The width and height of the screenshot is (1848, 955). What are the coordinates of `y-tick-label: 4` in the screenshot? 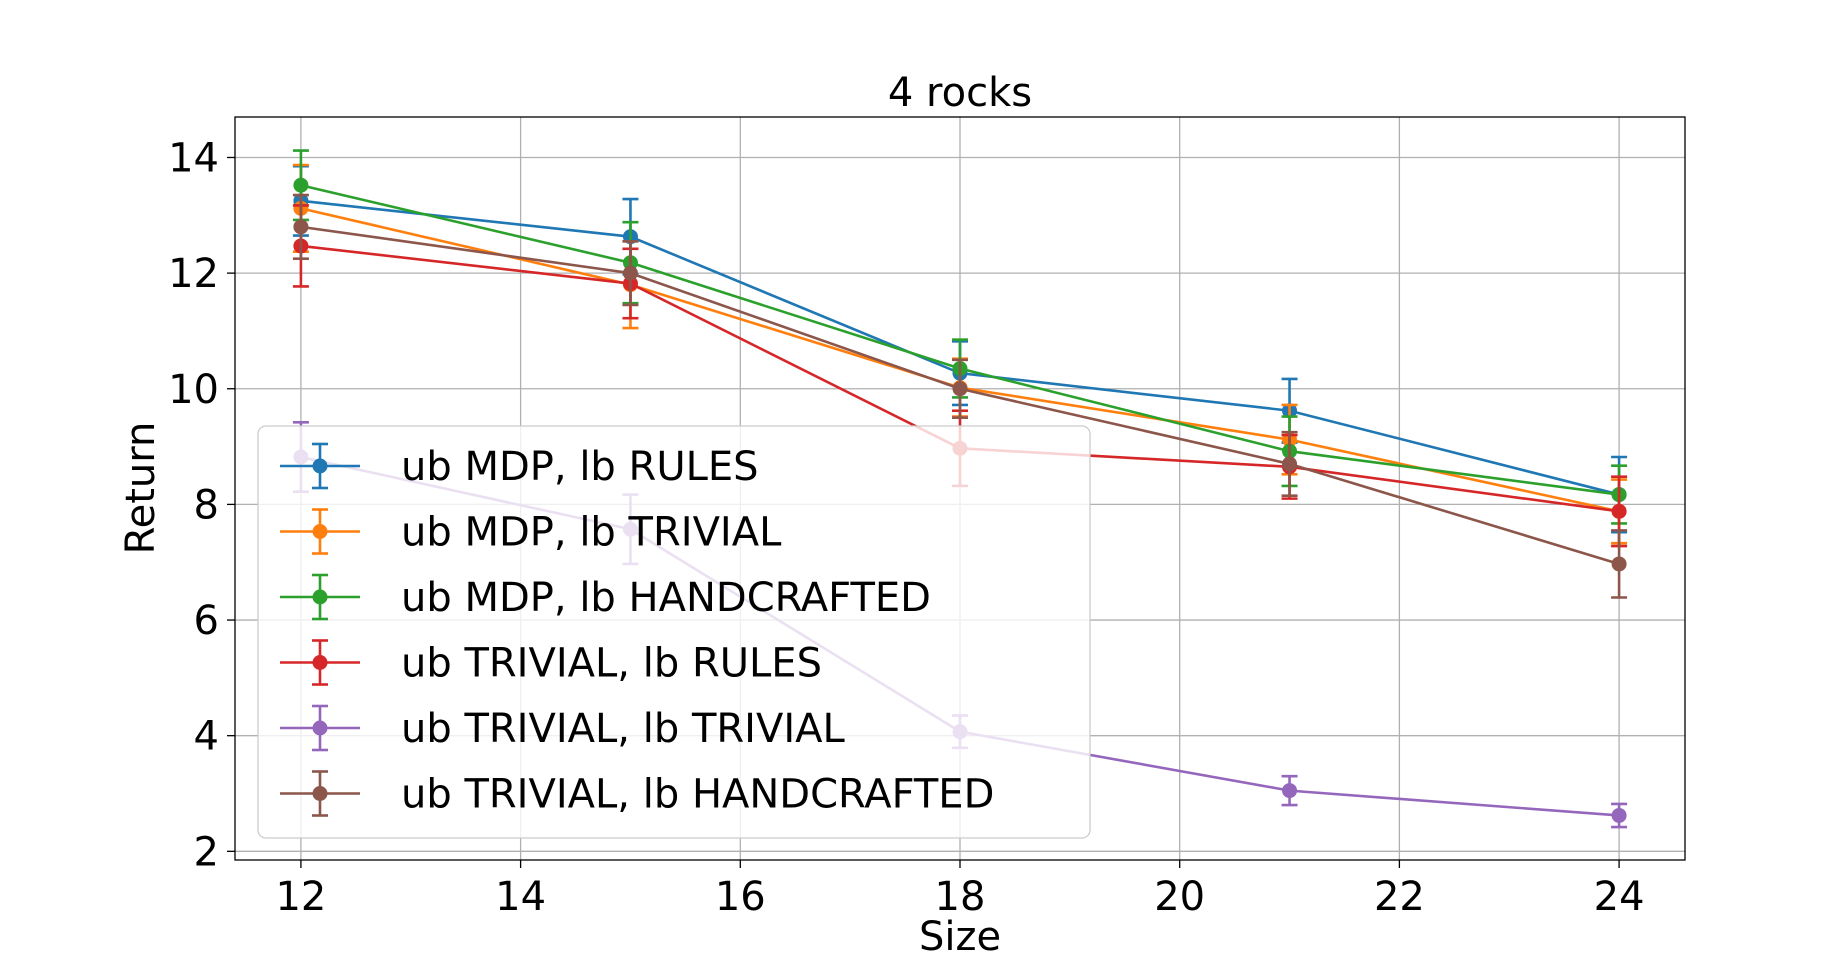 It's located at (206, 737).